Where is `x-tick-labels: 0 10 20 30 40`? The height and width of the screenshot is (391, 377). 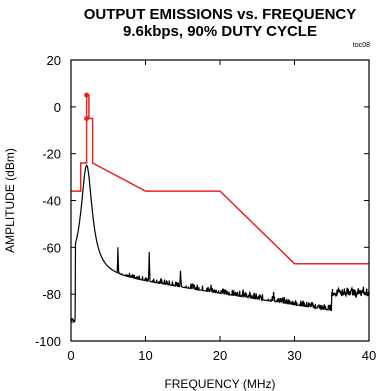
x-tick-labels: 0 10 20 30 40 is located at coordinates (221, 355).